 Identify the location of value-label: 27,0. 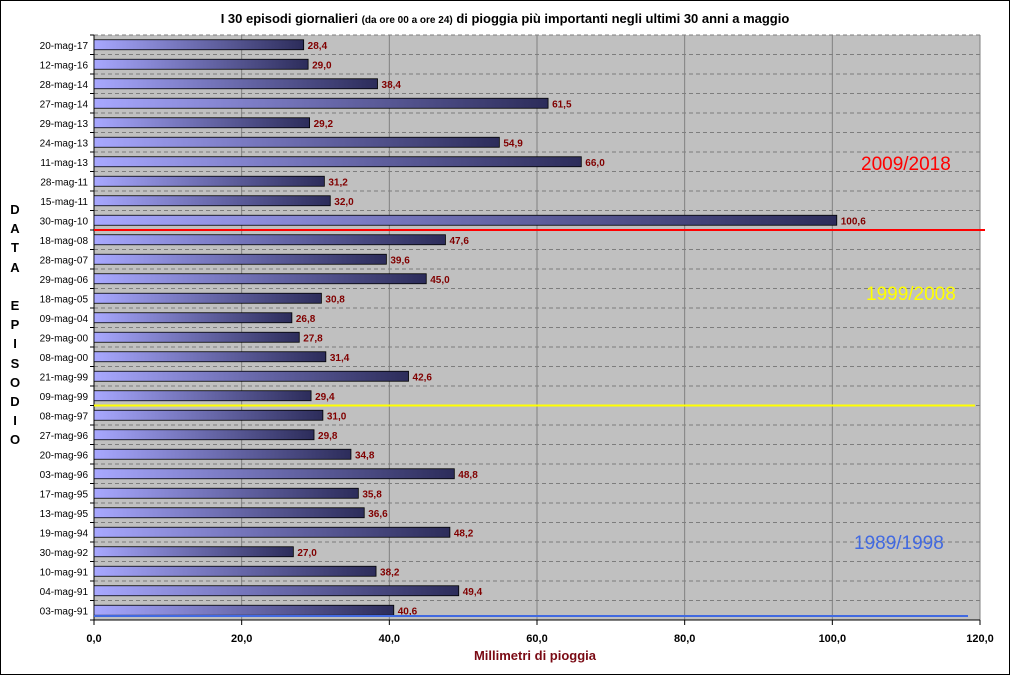
(307, 553).